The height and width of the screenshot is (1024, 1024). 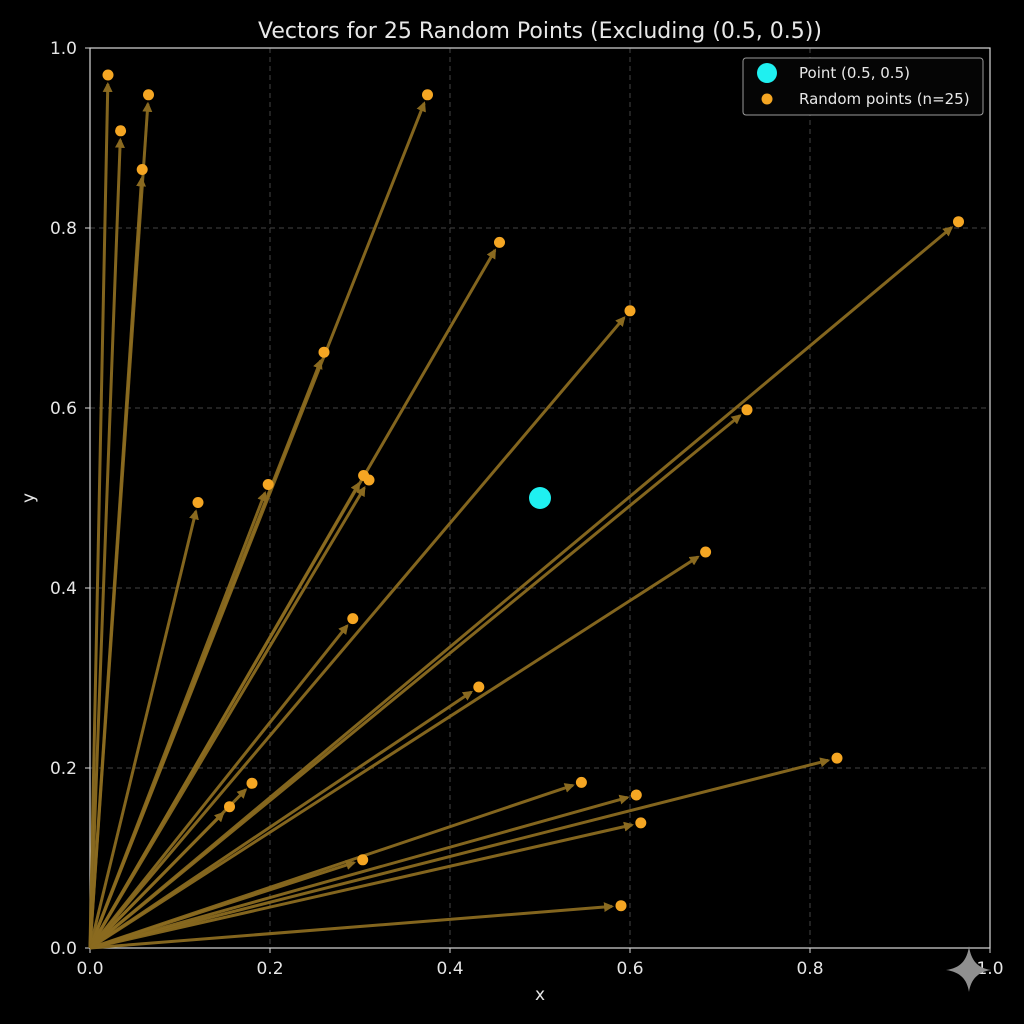 I want to click on y-tick-label: 0.6, so click(x=63, y=409).